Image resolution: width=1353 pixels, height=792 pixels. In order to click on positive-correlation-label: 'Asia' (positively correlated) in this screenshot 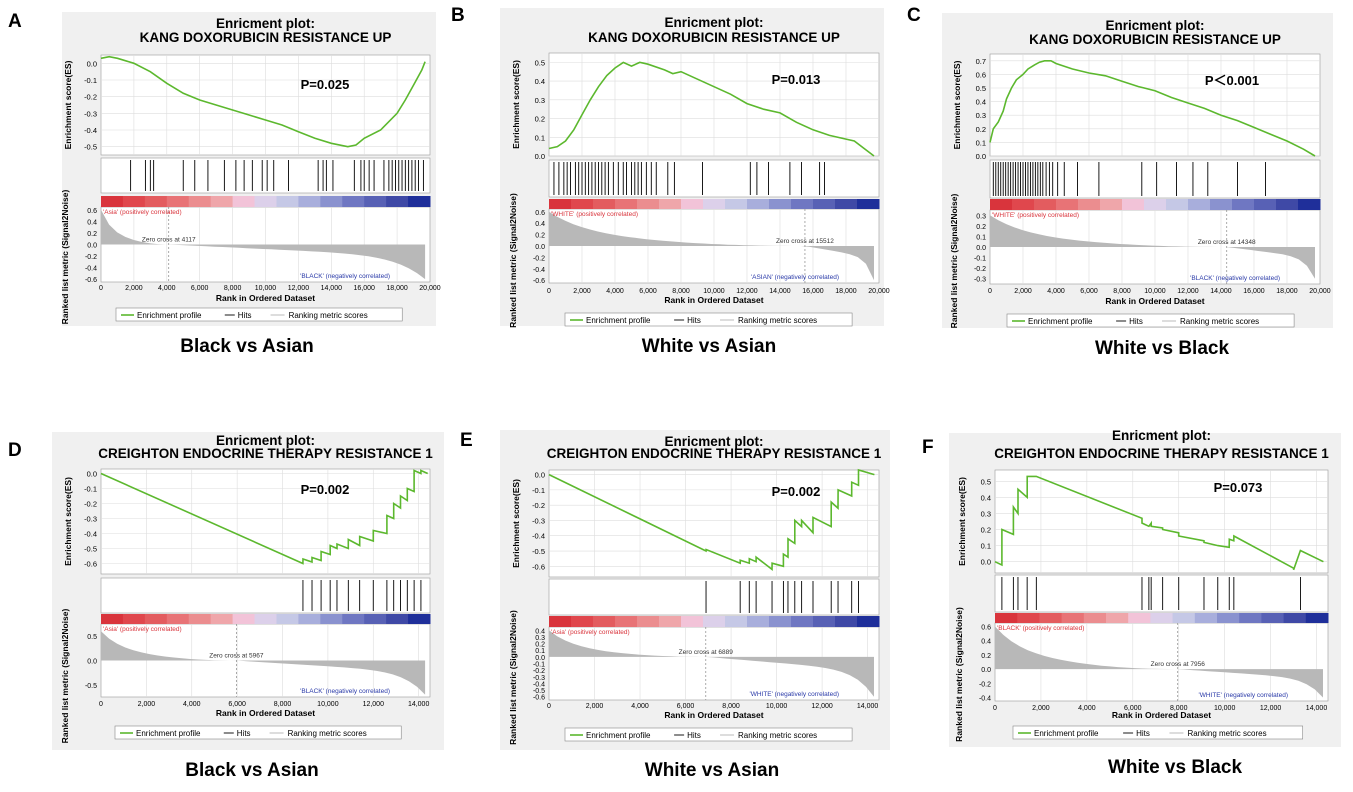, I will do `click(590, 632)`.